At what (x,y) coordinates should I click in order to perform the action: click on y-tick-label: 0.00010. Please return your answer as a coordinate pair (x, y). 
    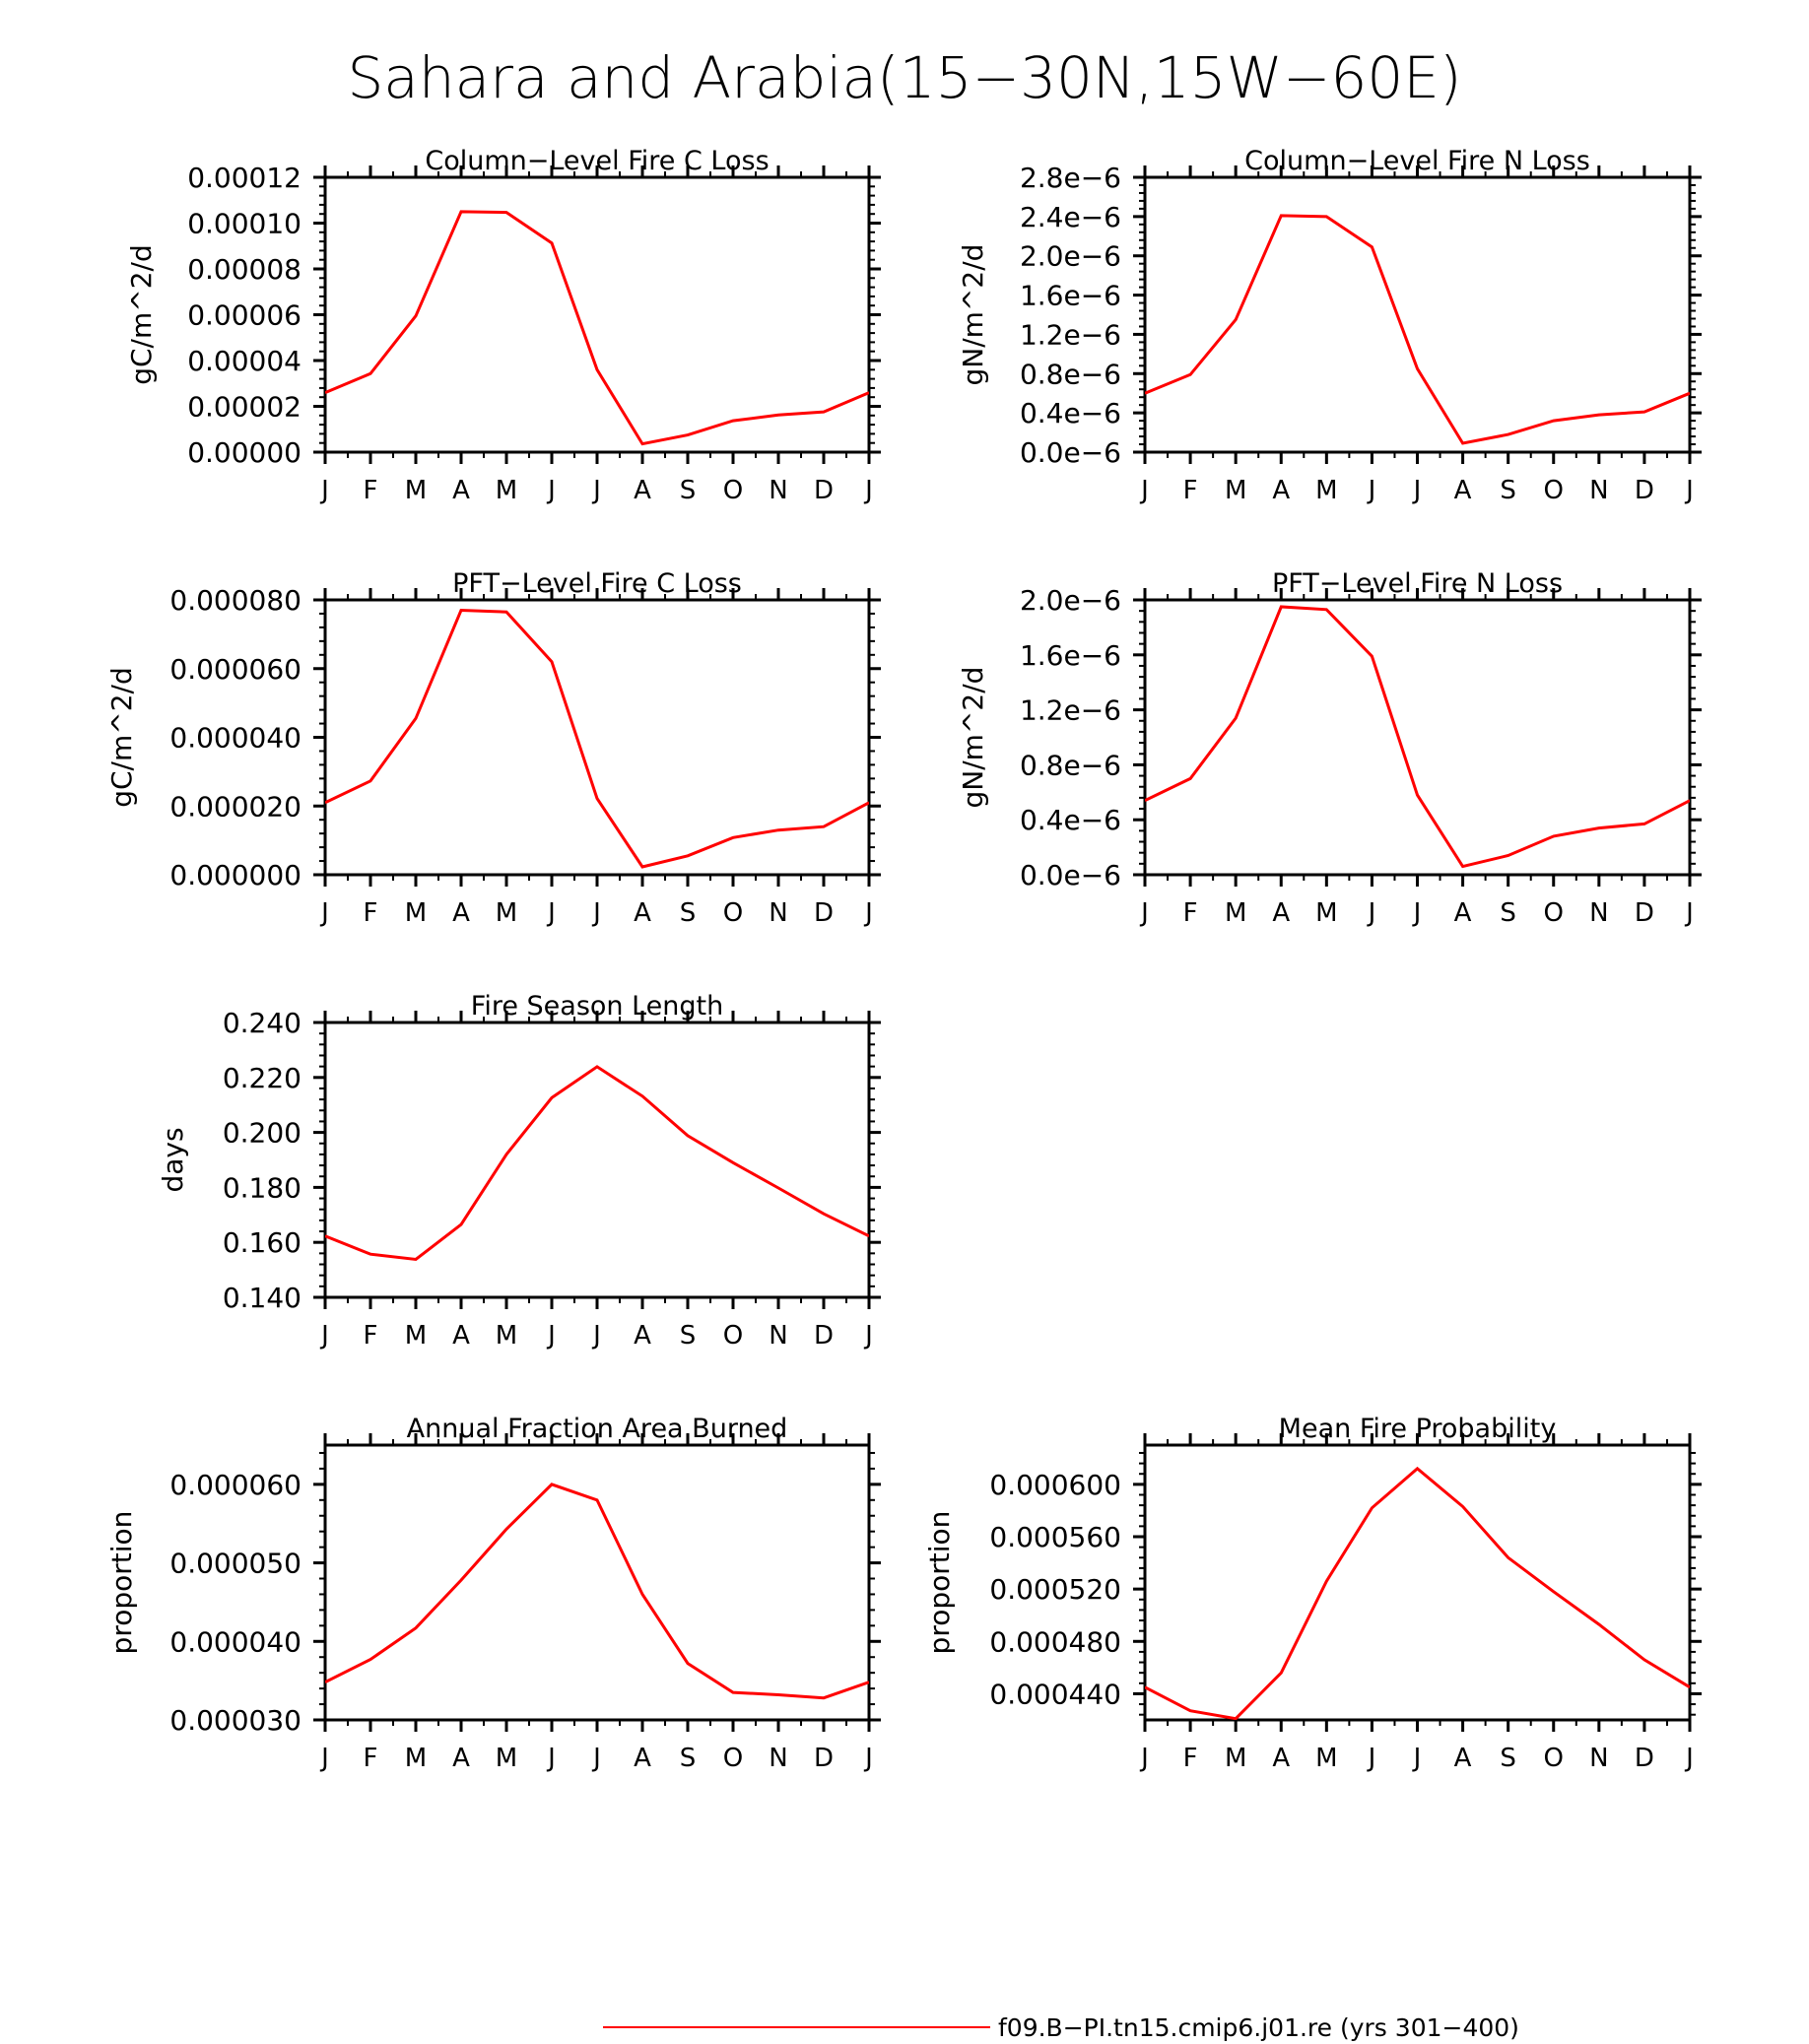
    Looking at the image, I should click on (245, 224).